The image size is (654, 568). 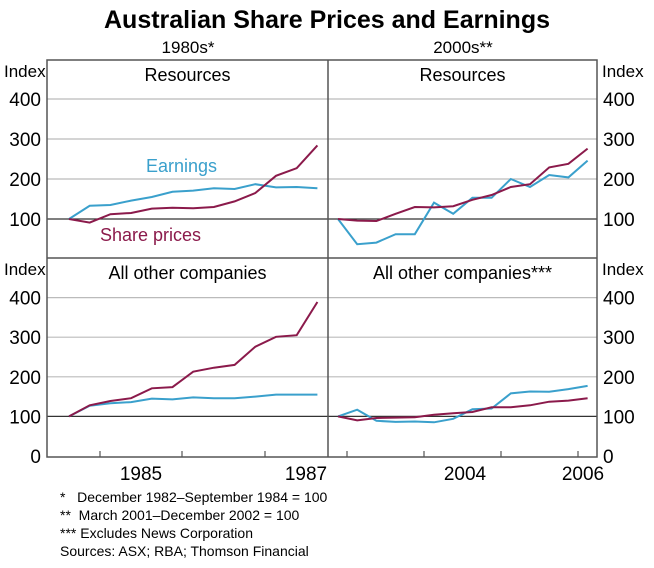 What do you see at coordinates (181, 166) in the screenshot?
I see `legend-earnings: Earnings` at bounding box center [181, 166].